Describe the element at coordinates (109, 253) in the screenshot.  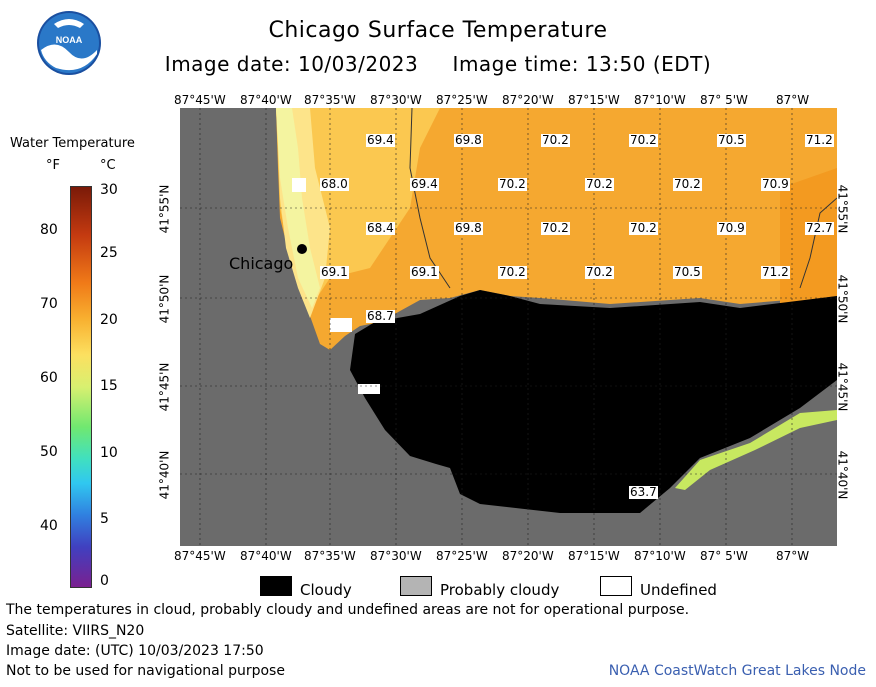
I see `c-tick-25: 25` at that location.